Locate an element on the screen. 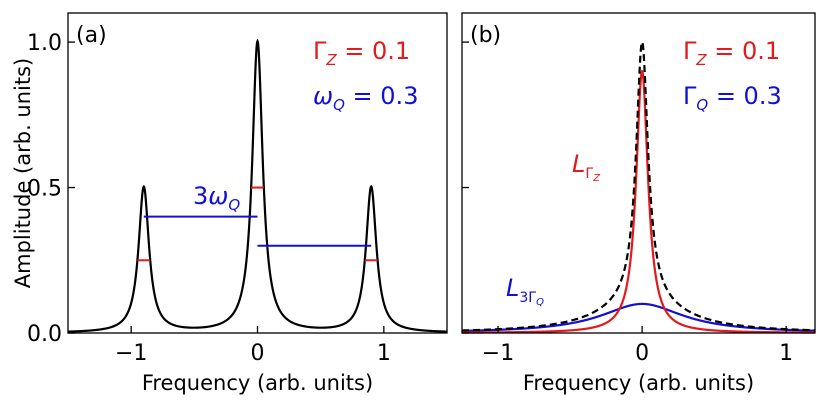 The height and width of the screenshot is (415, 830). spacing-label-part: 3 is located at coordinates (200, 196).